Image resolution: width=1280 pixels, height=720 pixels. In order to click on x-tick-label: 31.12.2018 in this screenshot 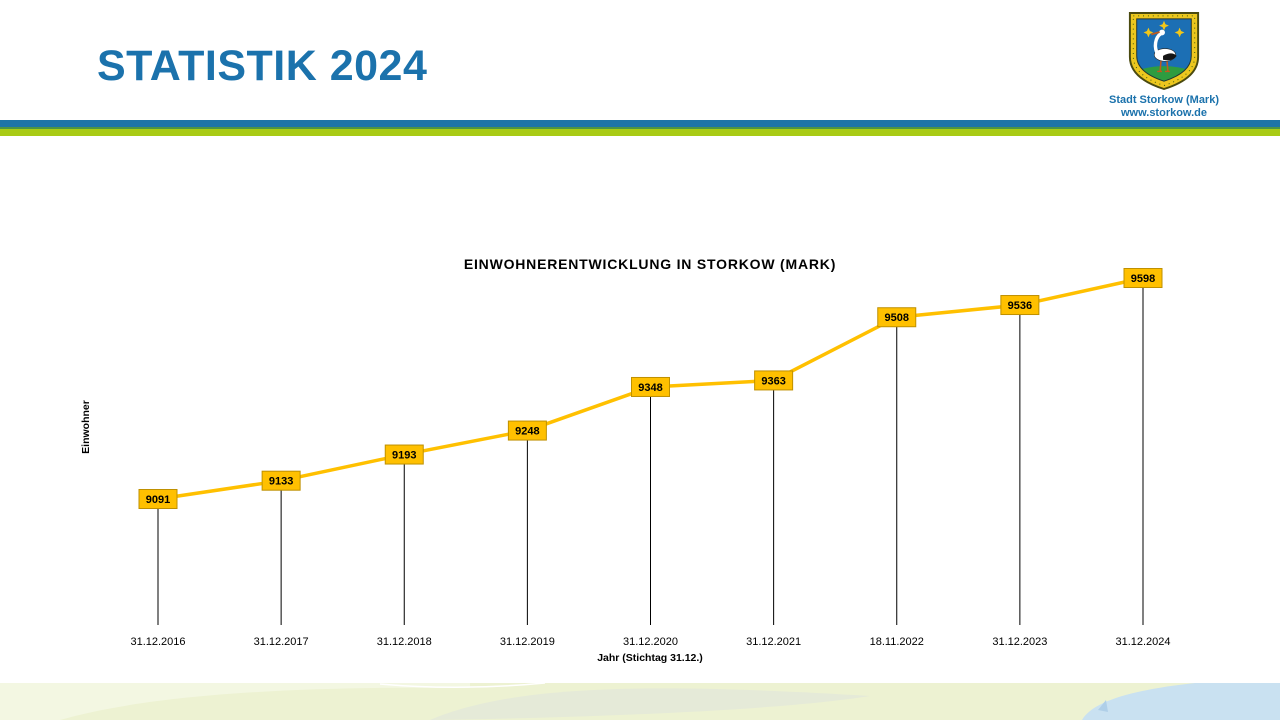, I will do `click(404, 642)`.